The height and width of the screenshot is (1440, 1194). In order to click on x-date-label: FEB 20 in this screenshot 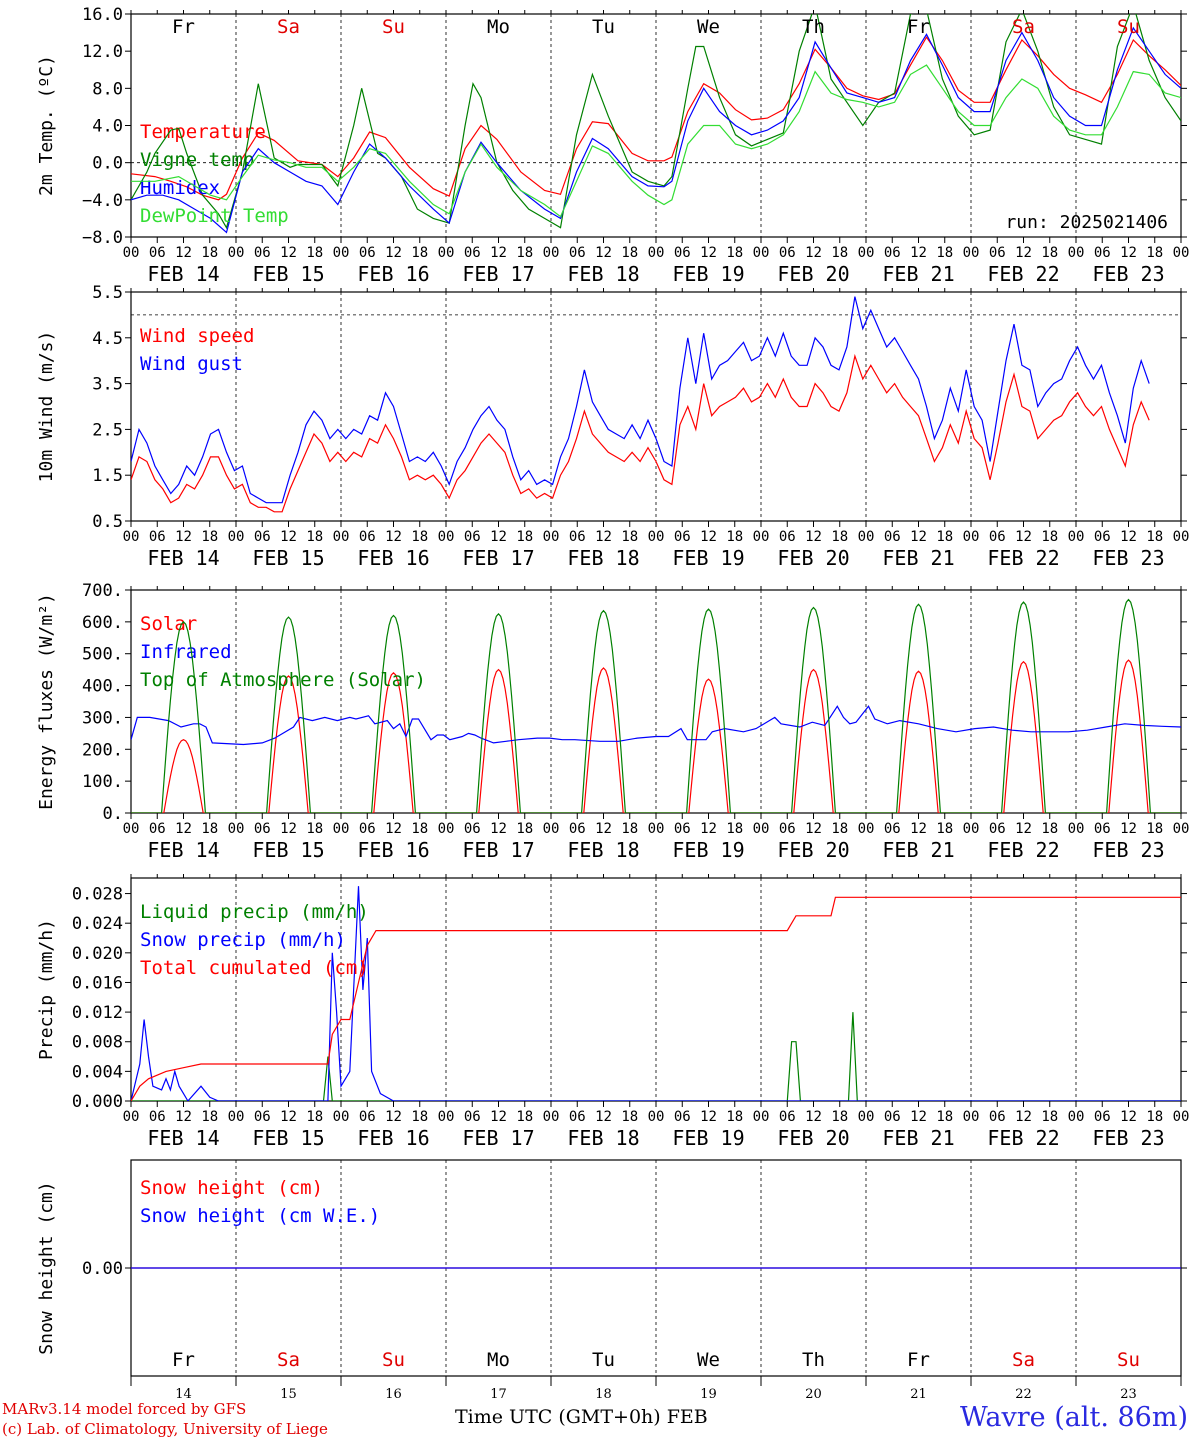, I will do `click(813, 850)`.